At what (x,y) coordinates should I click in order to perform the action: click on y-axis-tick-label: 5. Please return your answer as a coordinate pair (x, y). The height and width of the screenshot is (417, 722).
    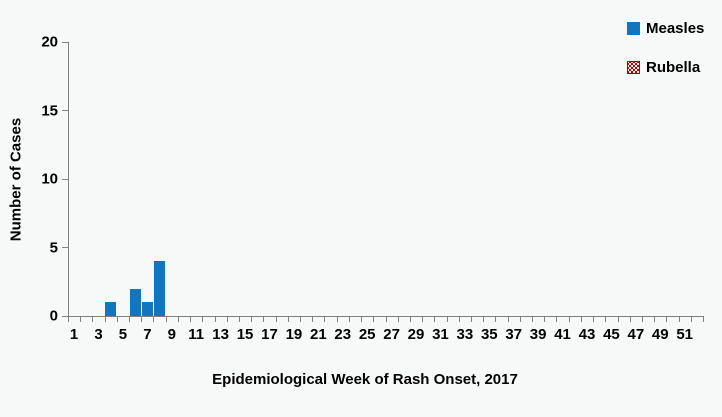
    Looking at the image, I should click on (53, 247).